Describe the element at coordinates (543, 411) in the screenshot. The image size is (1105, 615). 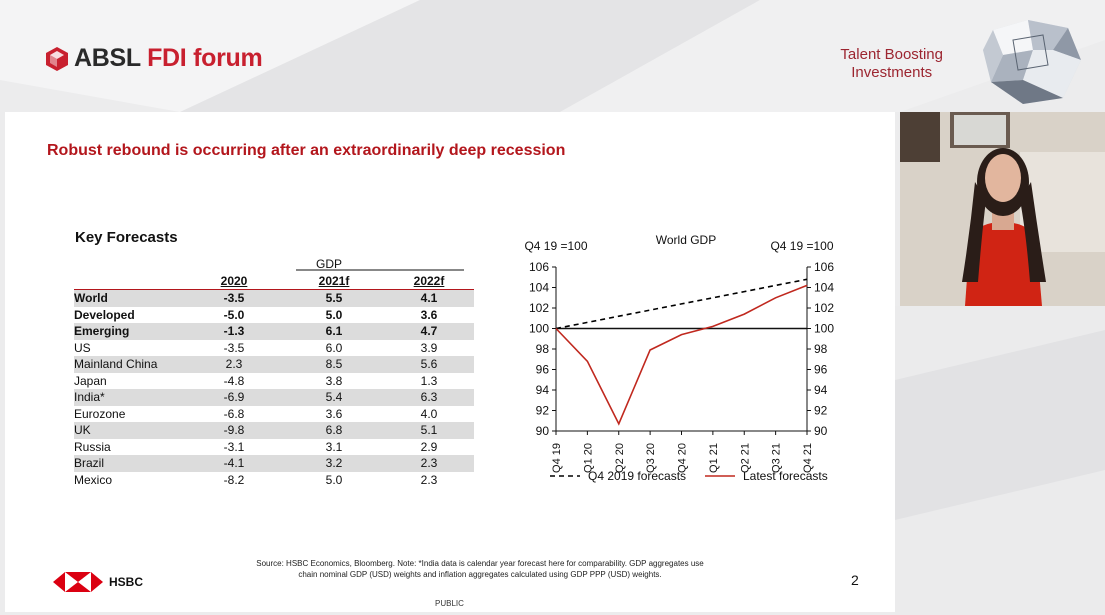
I see `y-tick-label-left: 92` at that location.